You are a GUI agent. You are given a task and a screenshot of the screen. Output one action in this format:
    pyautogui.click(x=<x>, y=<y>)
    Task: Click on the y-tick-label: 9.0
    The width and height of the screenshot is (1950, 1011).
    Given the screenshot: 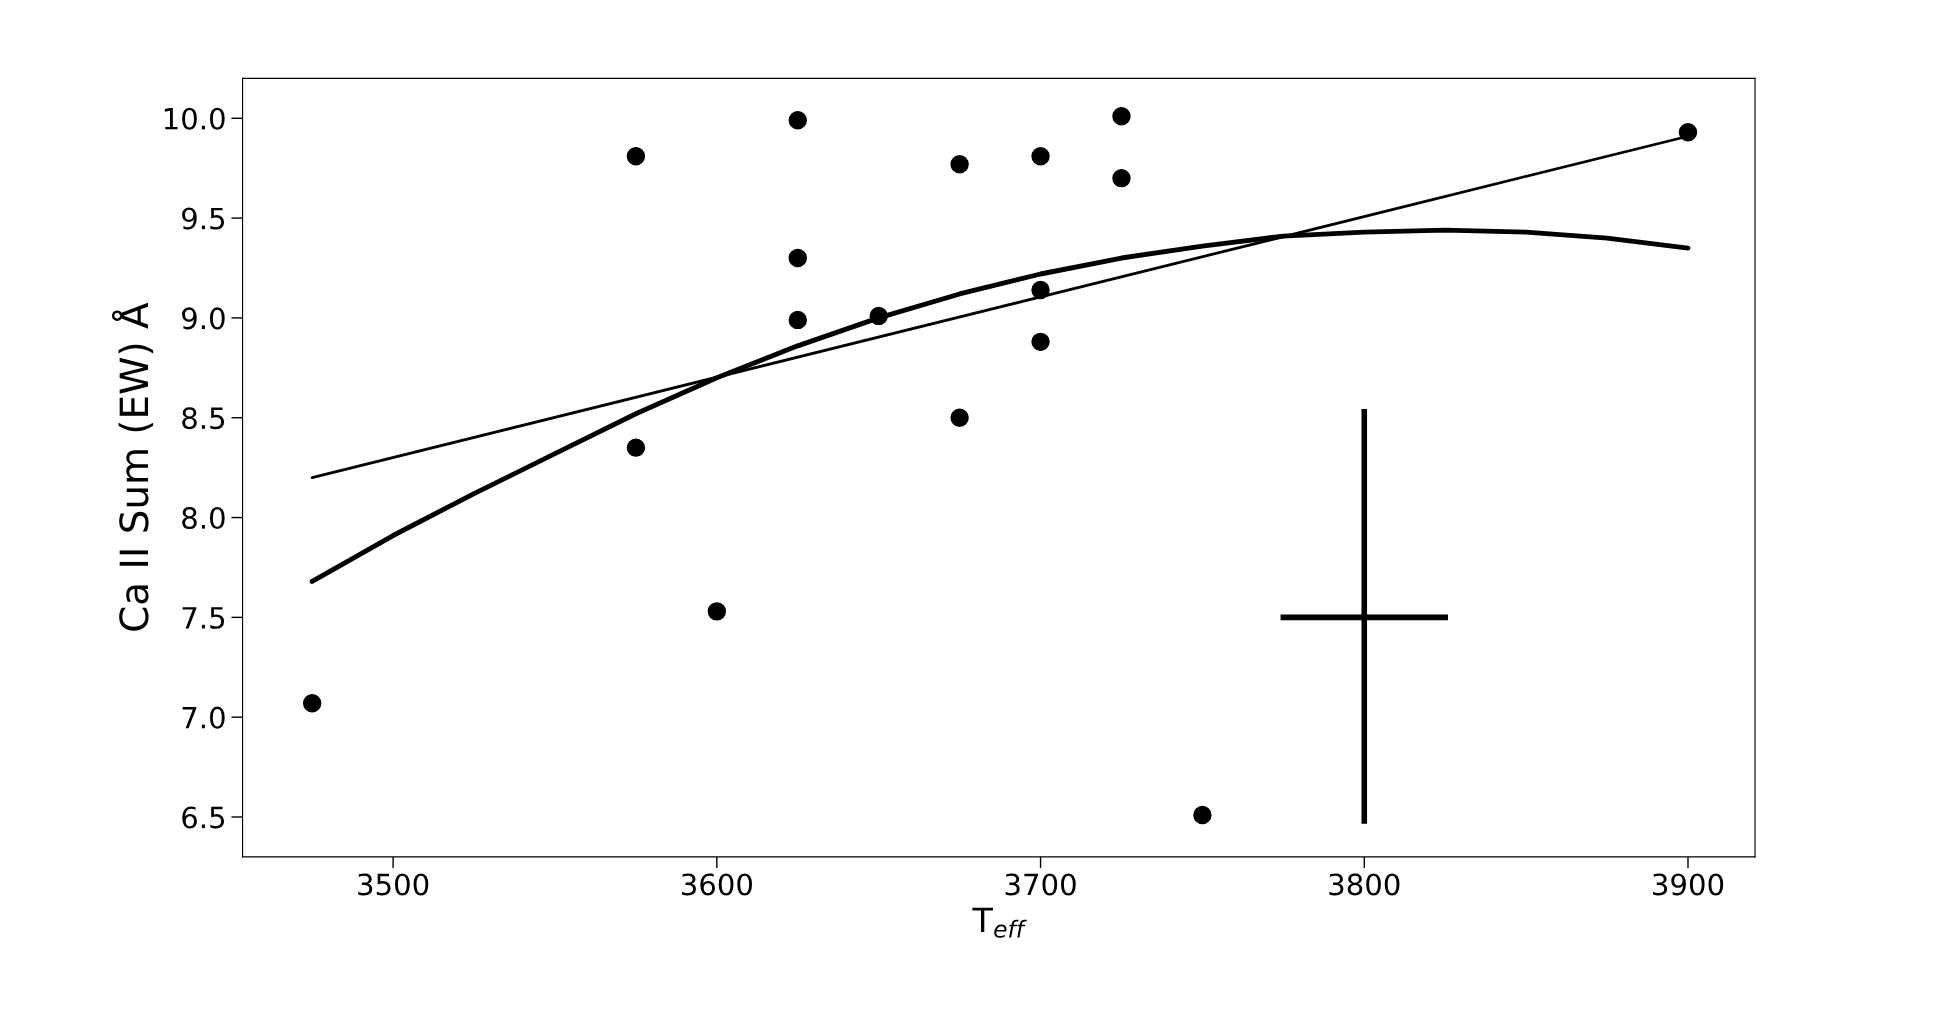 What is the action you would take?
    pyautogui.click(x=203, y=318)
    